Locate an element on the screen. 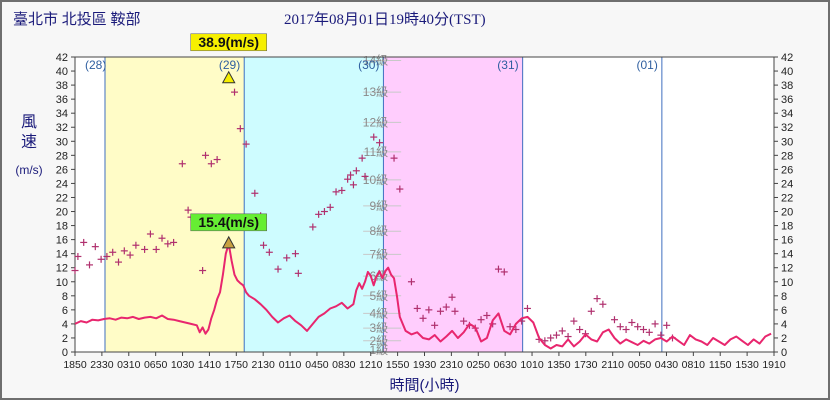 The height and width of the screenshot is (400, 830). y-tick-label: 34 is located at coordinates (62, 114).